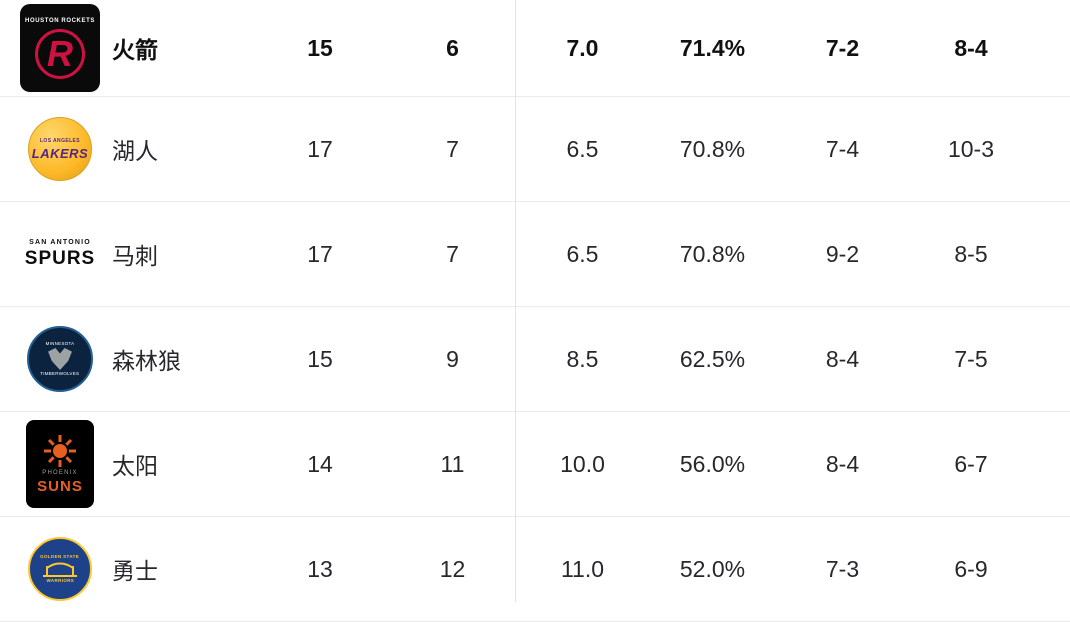  I want to click on team-logo-cell: SAN ANTONIO SPURS, so click(60, 254).